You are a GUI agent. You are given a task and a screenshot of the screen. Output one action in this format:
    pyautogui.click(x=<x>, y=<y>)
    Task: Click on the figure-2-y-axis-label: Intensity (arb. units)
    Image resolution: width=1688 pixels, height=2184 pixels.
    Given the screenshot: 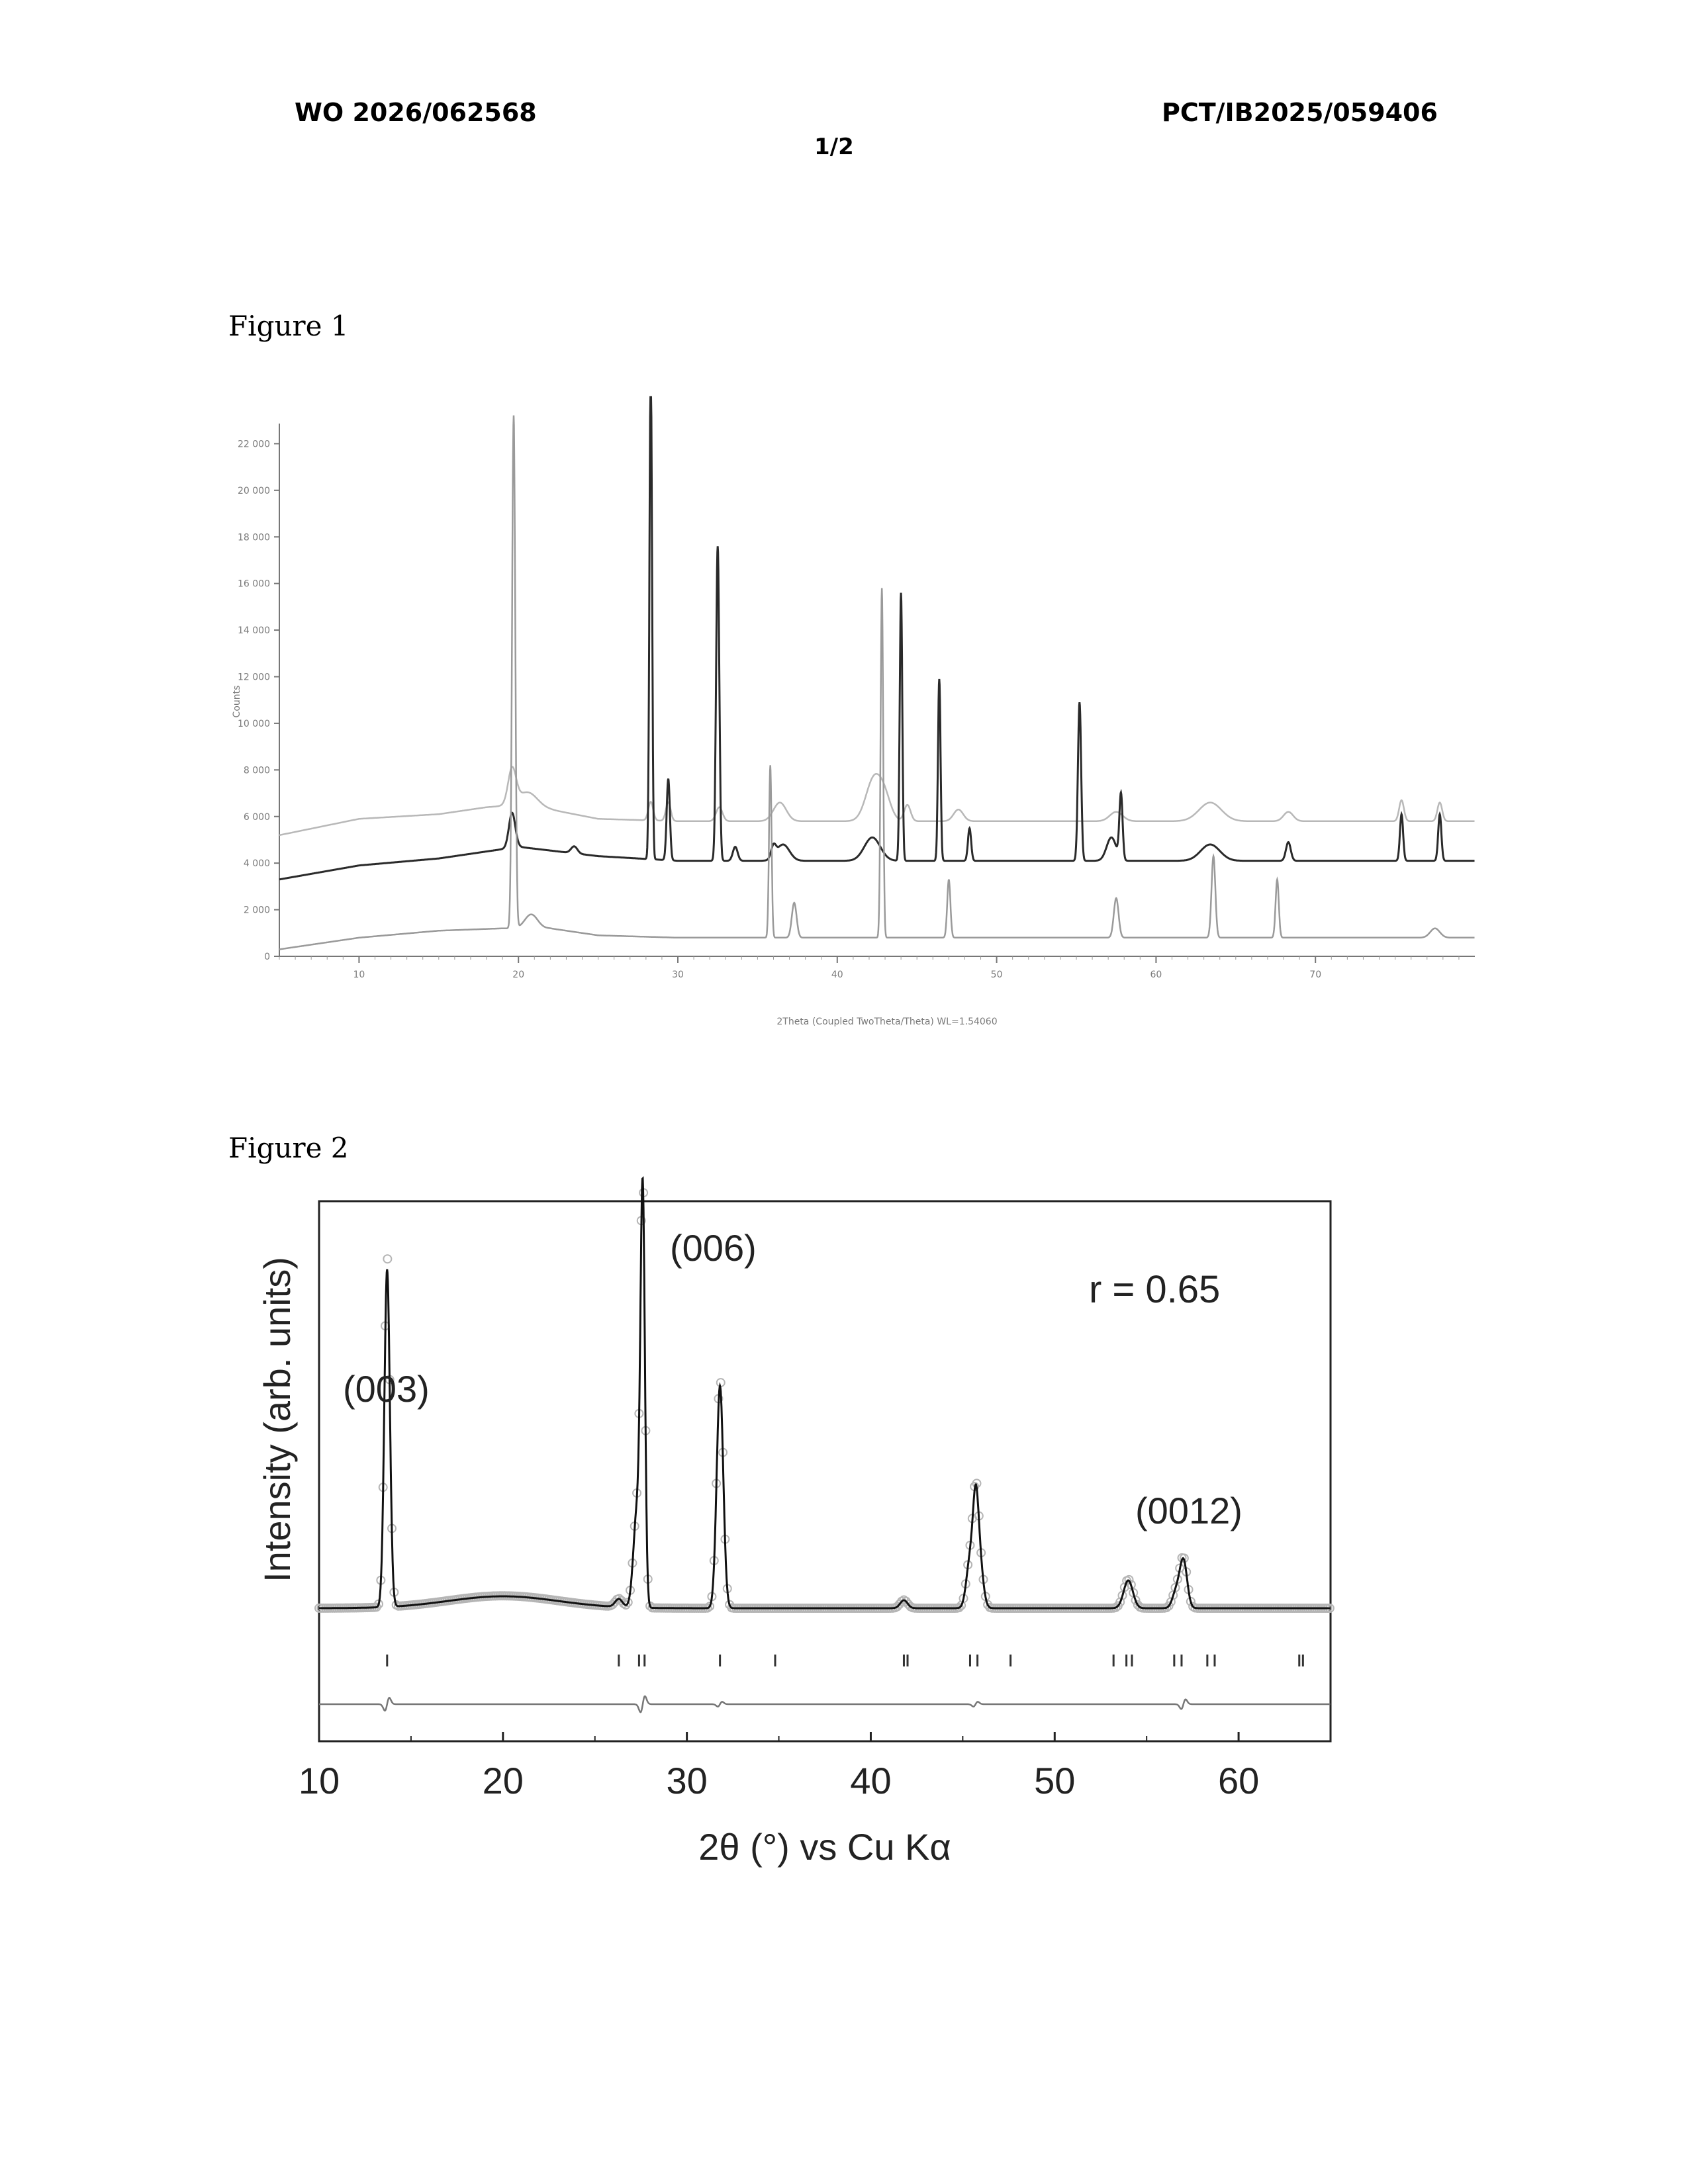 What is the action you would take?
    pyautogui.click(x=277, y=1419)
    